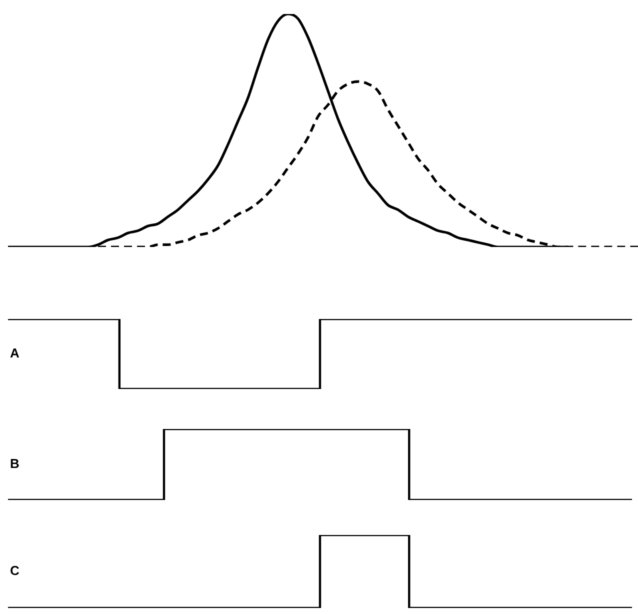 This screenshot has height=614, width=638. Describe the element at coordinates (15, 464) in the screenshot. I see `text: B` at that location.